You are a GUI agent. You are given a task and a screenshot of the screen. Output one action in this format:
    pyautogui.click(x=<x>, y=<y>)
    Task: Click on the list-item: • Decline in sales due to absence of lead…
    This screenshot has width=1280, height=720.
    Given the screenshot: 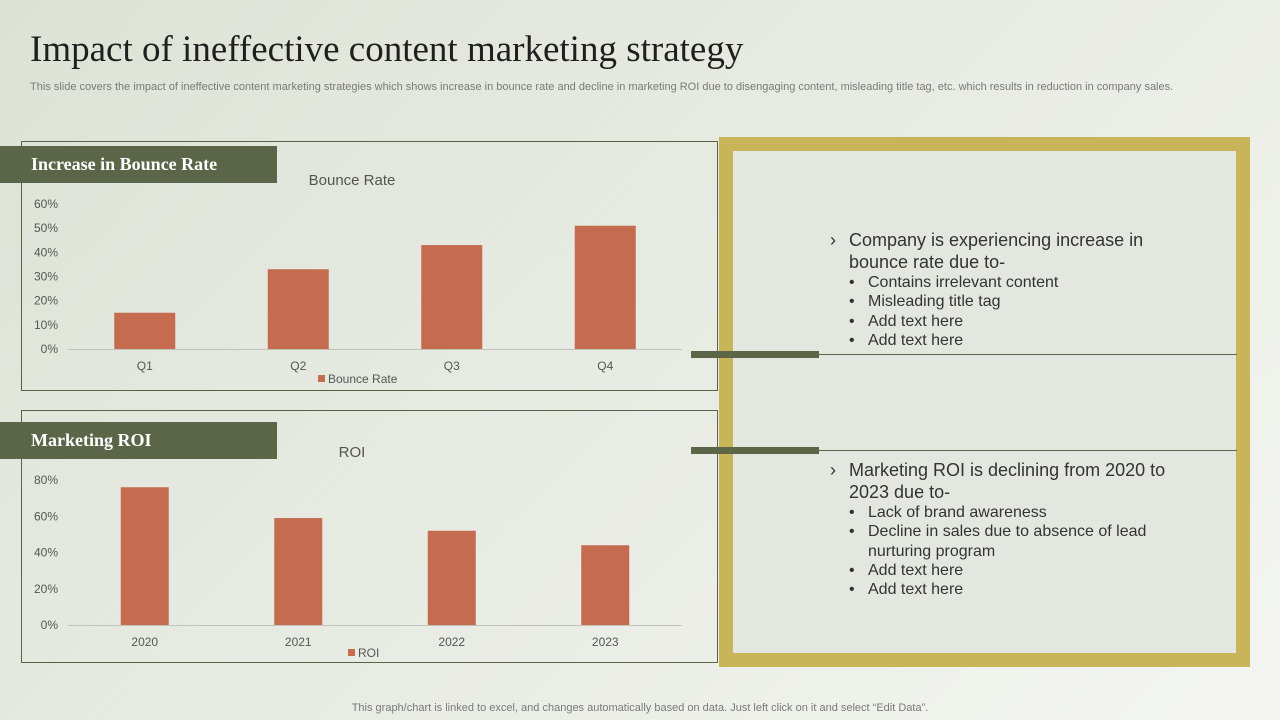 What is the action you would take?
    pyautogui.click(x=1024, y=541)
    